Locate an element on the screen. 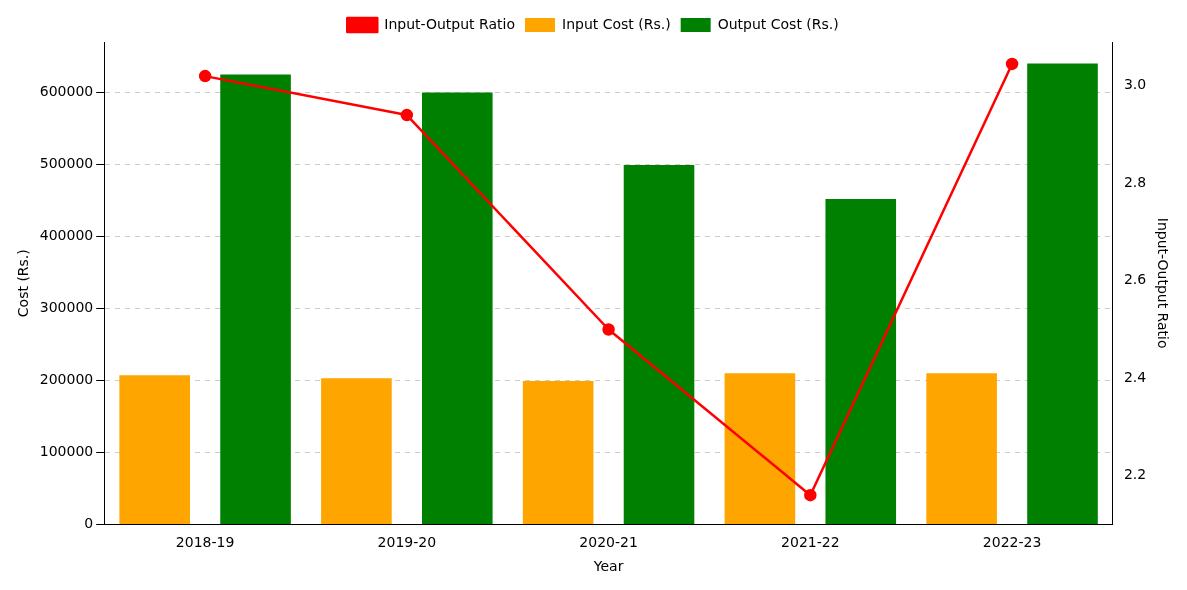  y2-tick-label: 2.4 is located at coordinates (1135, 376).